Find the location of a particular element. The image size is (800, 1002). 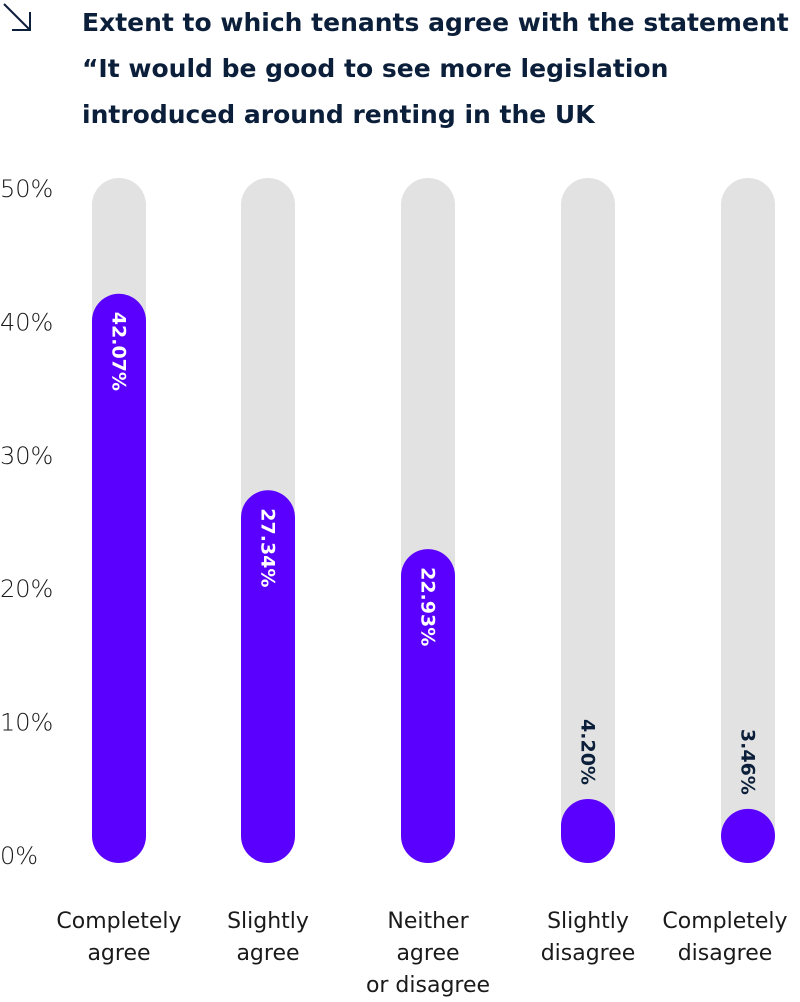

x-tick-label: Completely agree is located at coordinates (119, 937).